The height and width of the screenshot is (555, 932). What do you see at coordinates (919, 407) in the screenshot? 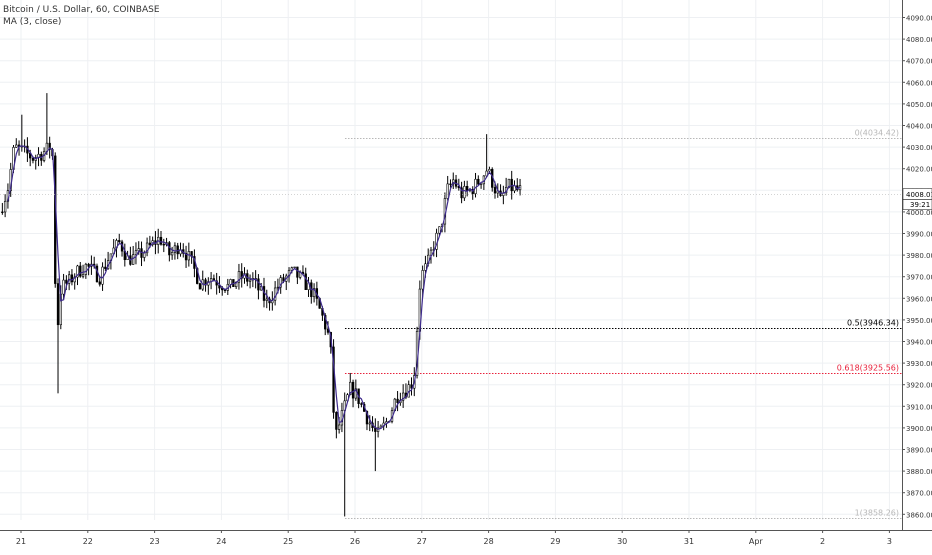
I see `y-tick-label: 3910.00` at bounding box center [919, 407].